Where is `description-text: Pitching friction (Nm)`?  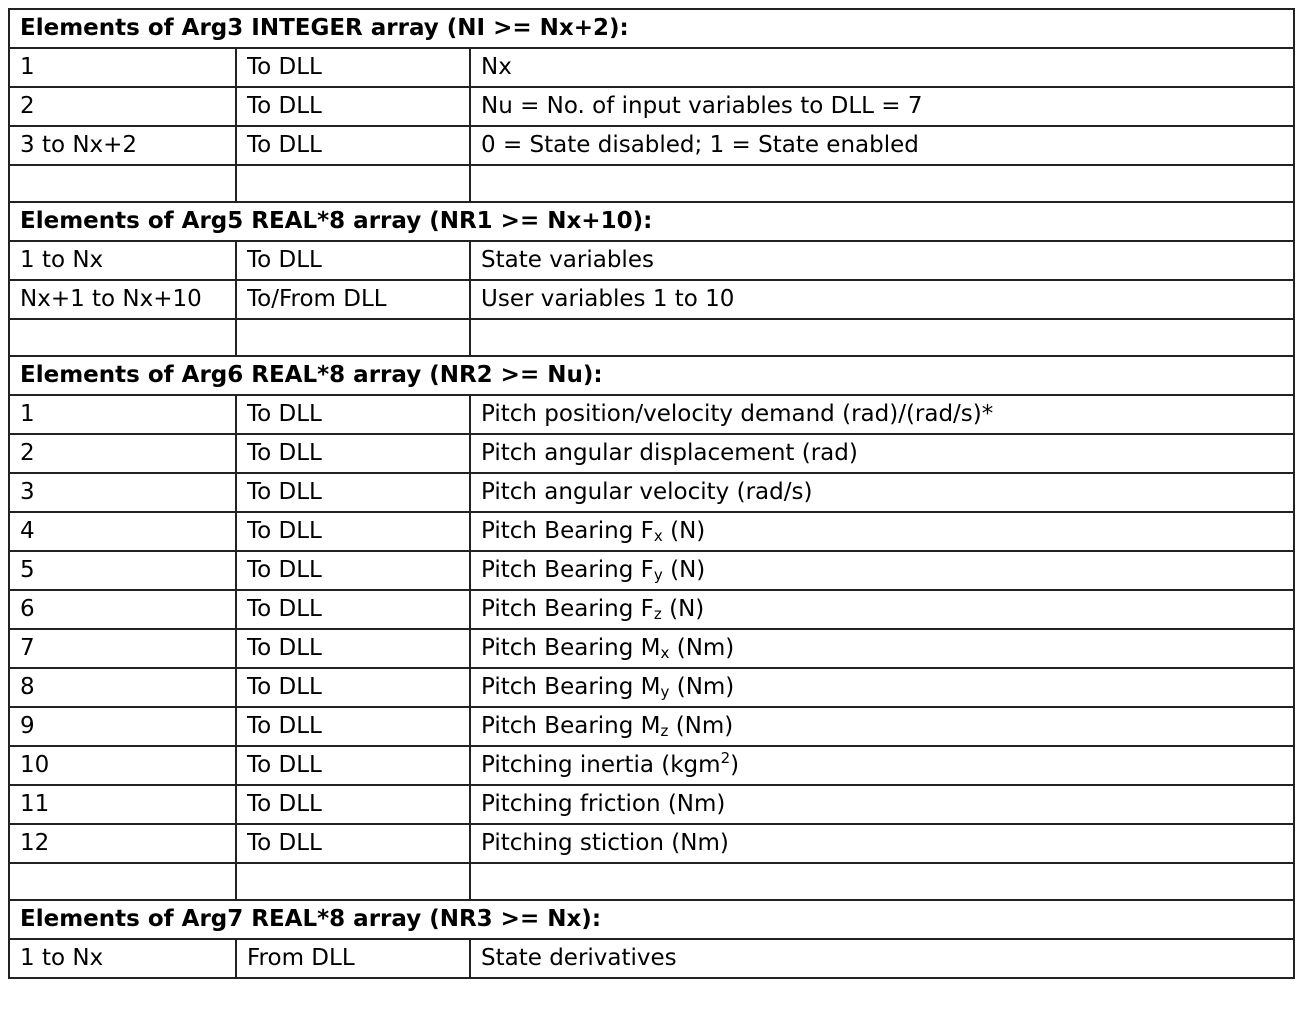
description-text: Pitching friction (Nm) is located at coordinates (603, 804).